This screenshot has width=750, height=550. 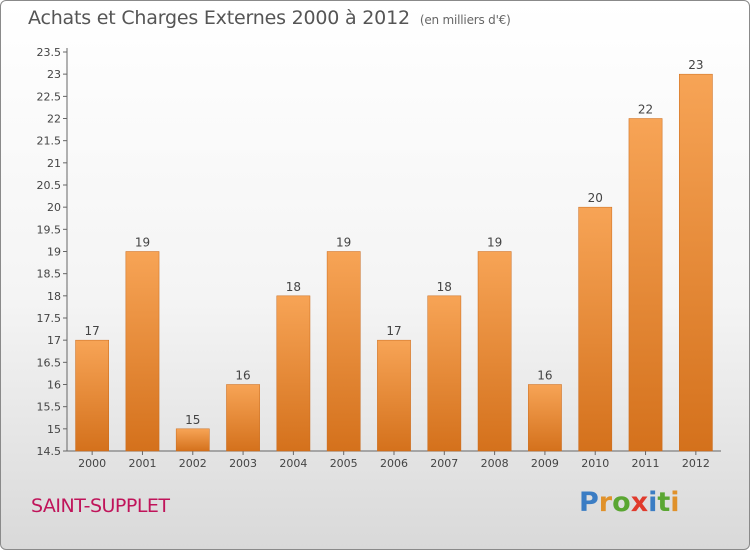 I want to click on chart-title: Achats et Charges Externes 2000 à 2012, so click(x=219, y=18).